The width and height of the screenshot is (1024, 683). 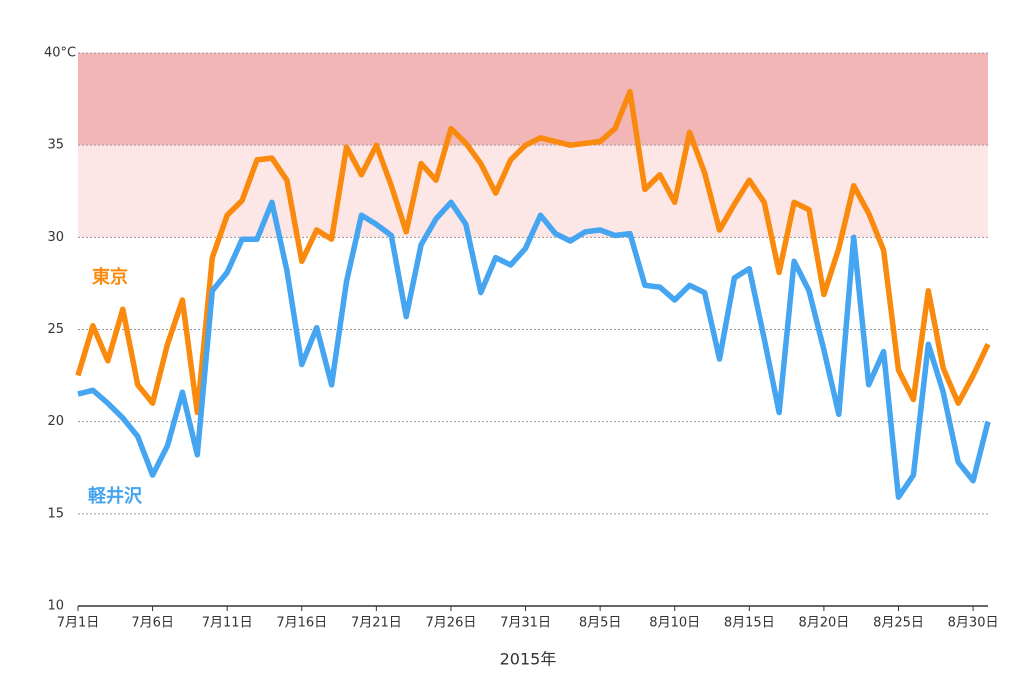 I want to click on x-tick-label: 7月21日, so click(x=376, y=623).